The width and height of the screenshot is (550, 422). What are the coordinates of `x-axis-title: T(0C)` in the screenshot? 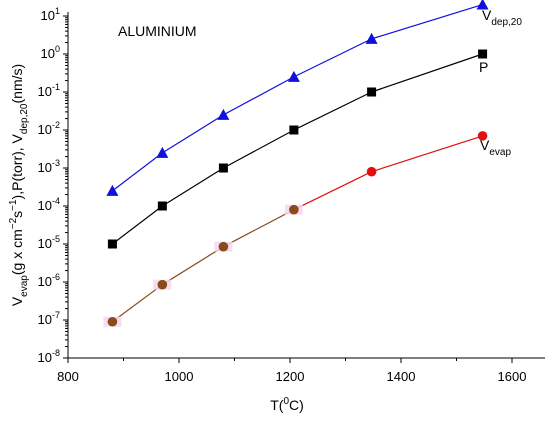 It's located at (287, 404).